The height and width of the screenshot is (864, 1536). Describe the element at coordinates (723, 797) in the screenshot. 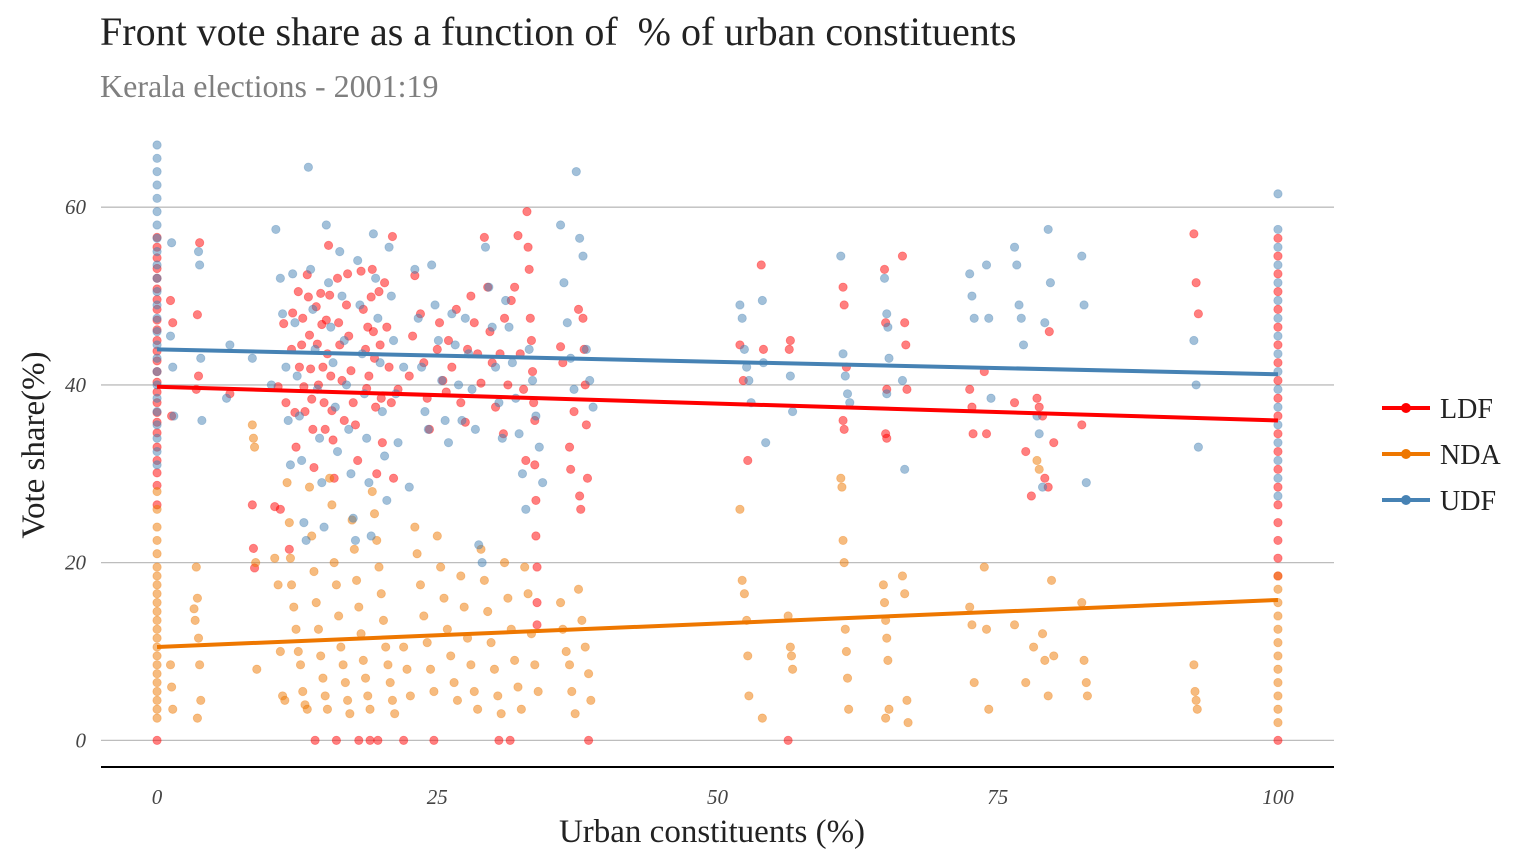

I see `x-tick-labels: 0 25 50 75 100` at that location.